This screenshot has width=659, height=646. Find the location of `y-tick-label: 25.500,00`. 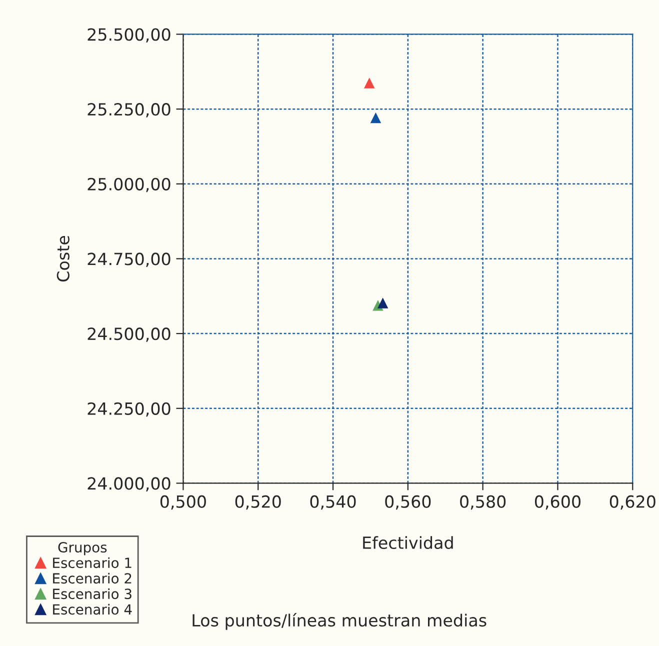

y-tick-label: 25.500,00 is located at coordinates (129, 35).